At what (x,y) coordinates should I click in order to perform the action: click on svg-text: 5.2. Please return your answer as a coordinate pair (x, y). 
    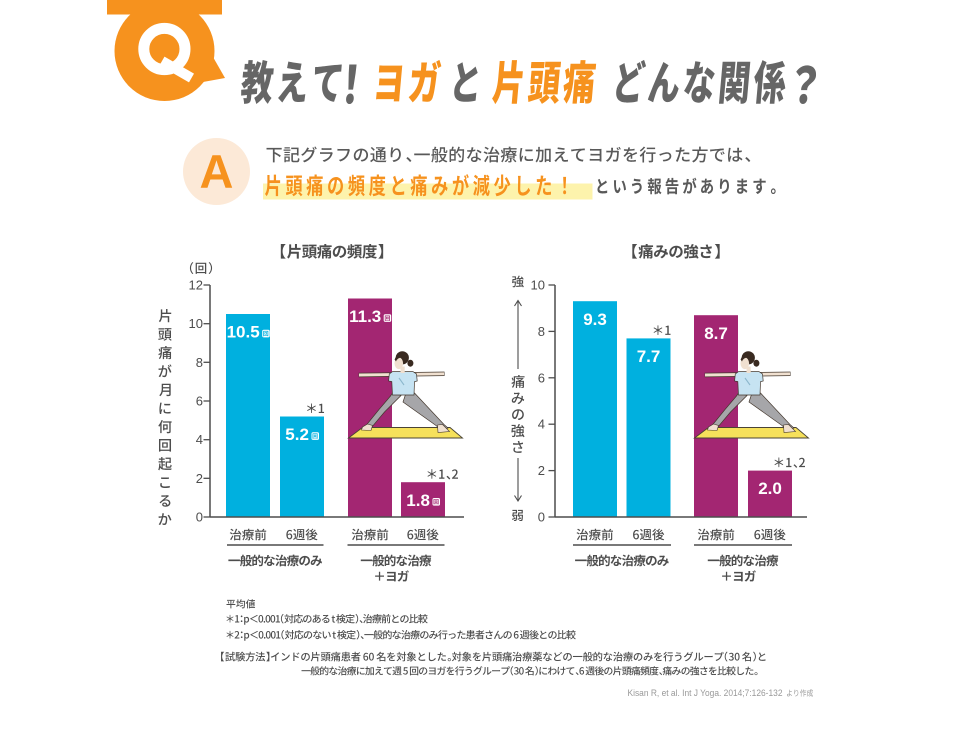
    Looking at the image, I should click on (297, 434).